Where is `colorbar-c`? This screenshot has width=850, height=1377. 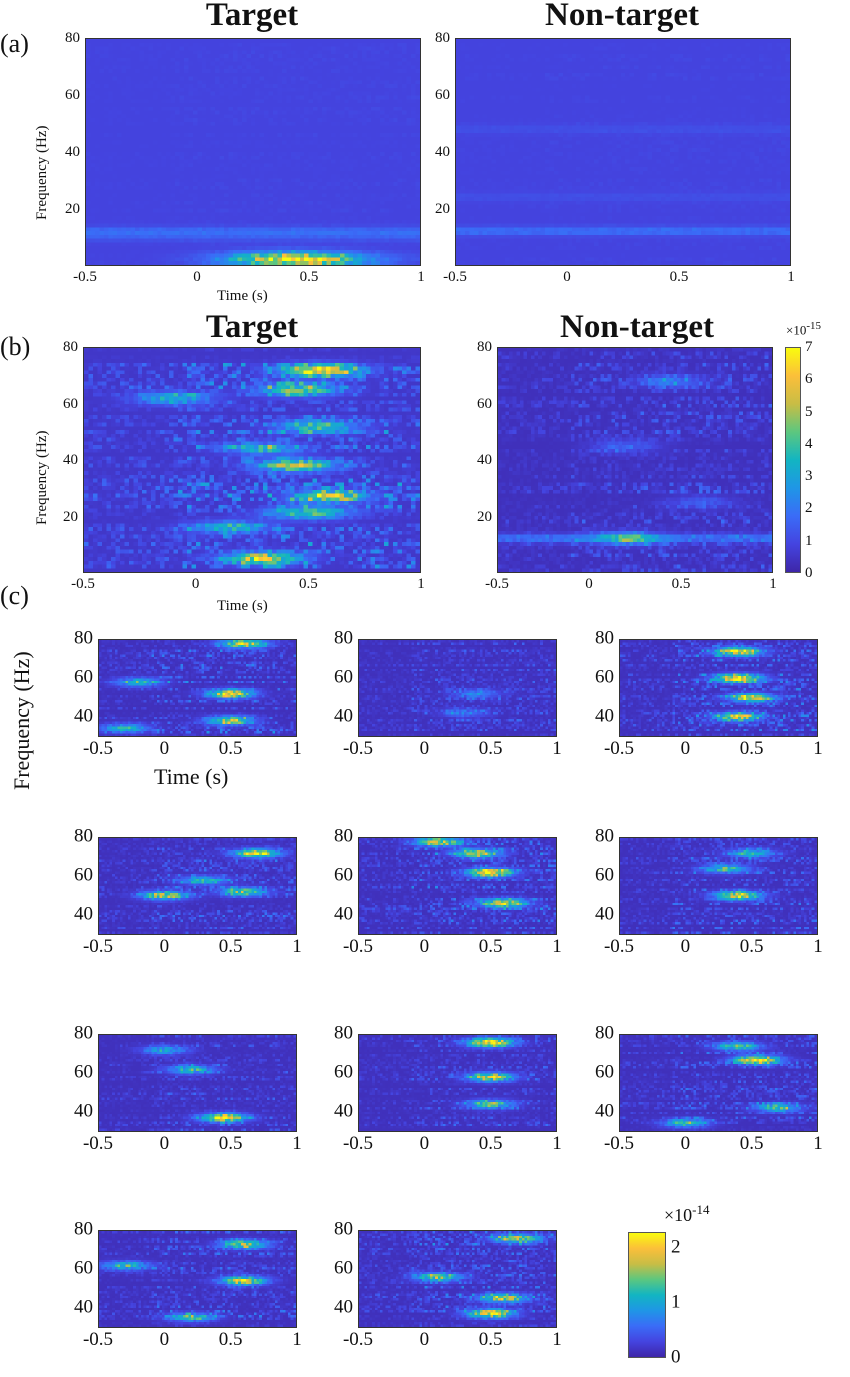
colorbar-c is located at coordinates (647, 1295).